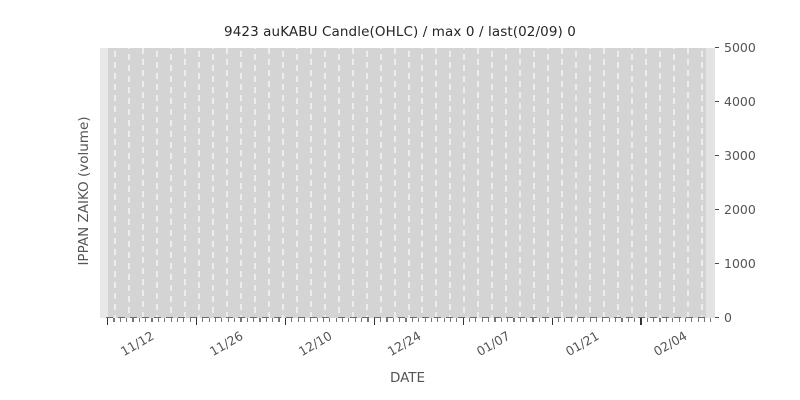 Image resolution: width=800 pixels, height=400 pixels. I want to click on x-axis-tick-label: 01/21, so click(582, 344).